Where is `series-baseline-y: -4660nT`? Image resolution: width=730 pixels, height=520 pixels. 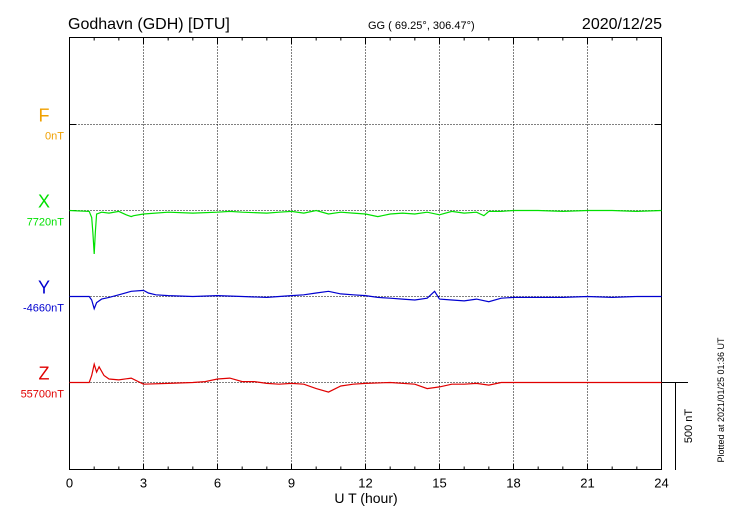
series-baseline-y: -4660nT is located at coordinates (43, 309).